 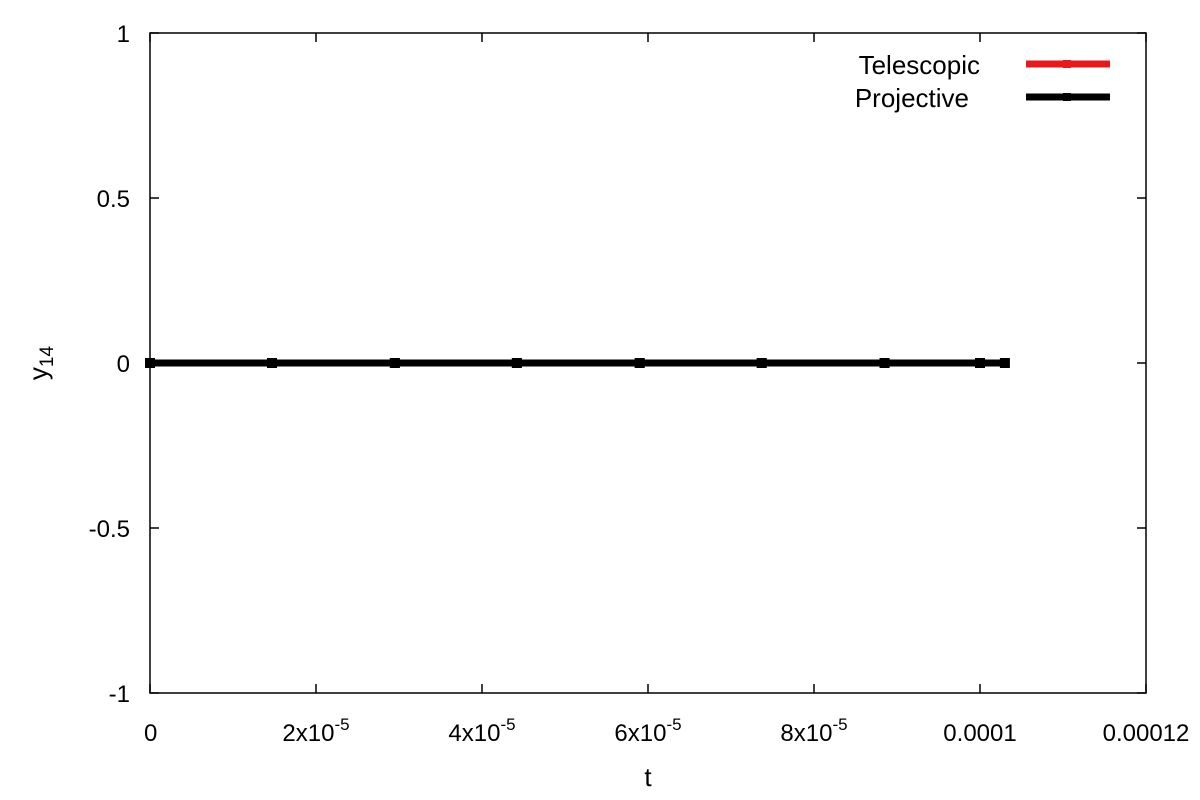 What do you see at coordinates (315, 731) in the screenshot?
I see `x-tick-label: 2x10⁻⁵` at bounding box center [315, 731].